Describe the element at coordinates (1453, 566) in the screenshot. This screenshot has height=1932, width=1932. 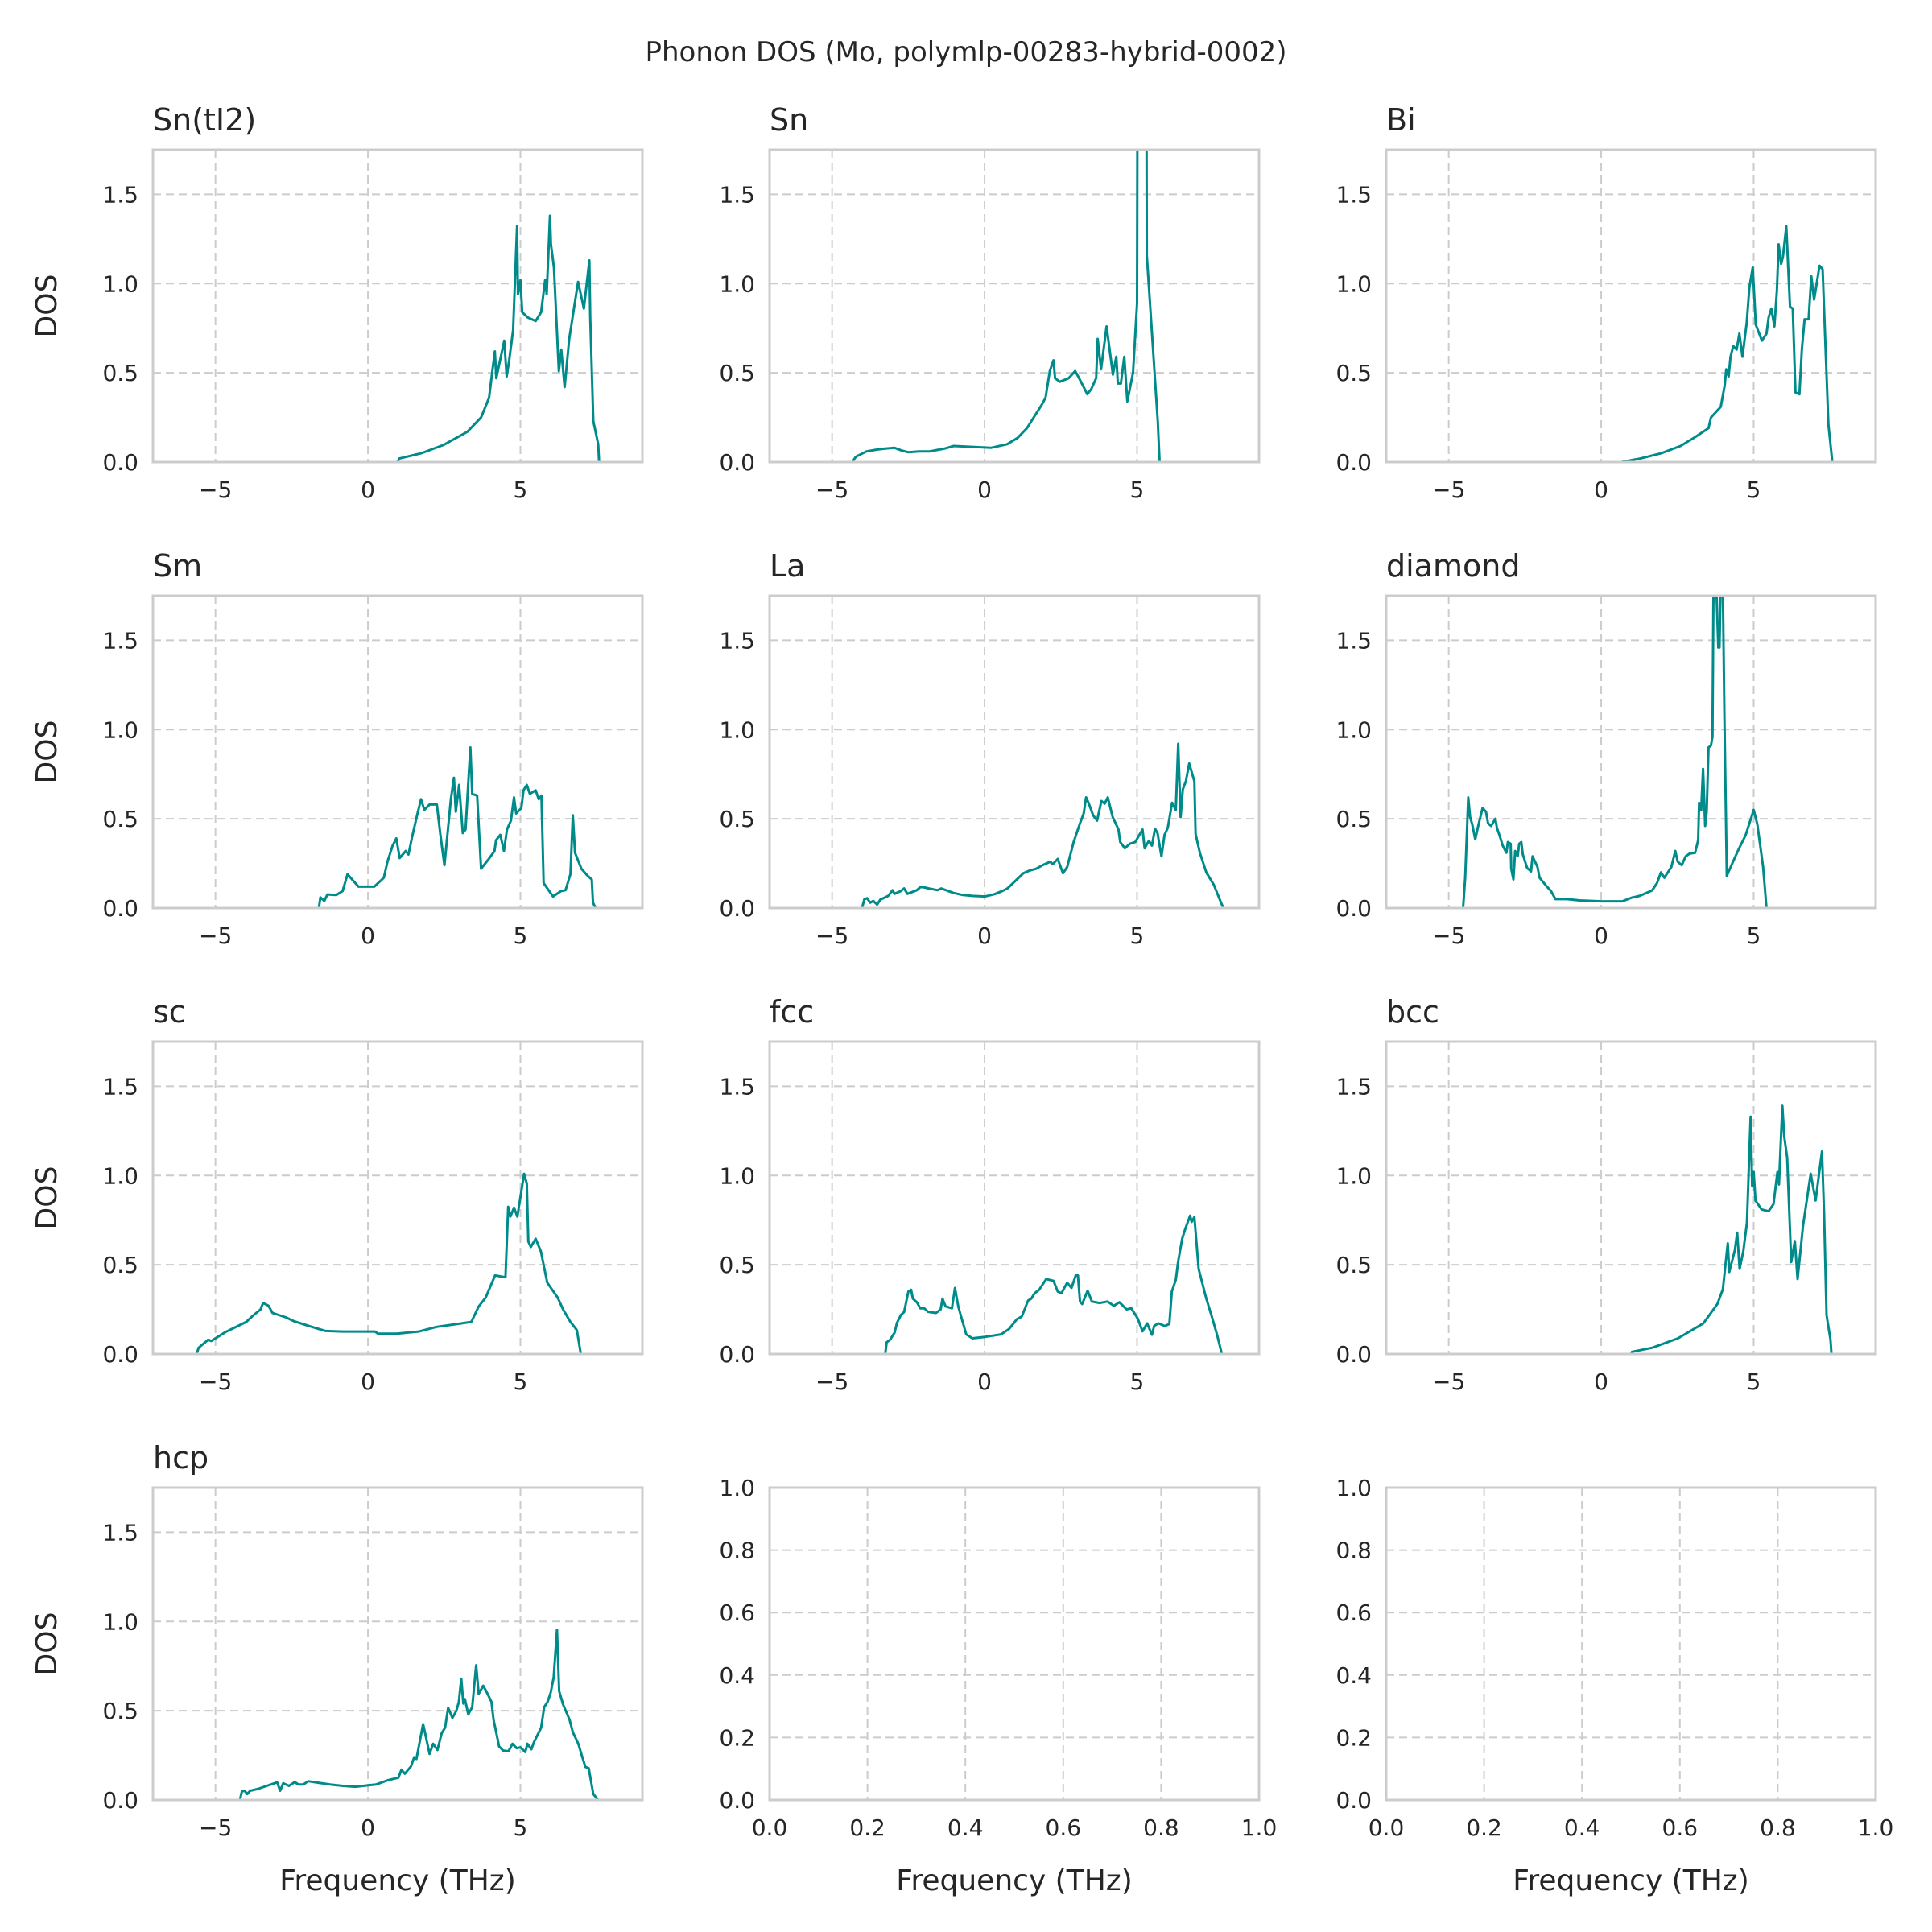
I see `subplot-title: diamond` at that location.